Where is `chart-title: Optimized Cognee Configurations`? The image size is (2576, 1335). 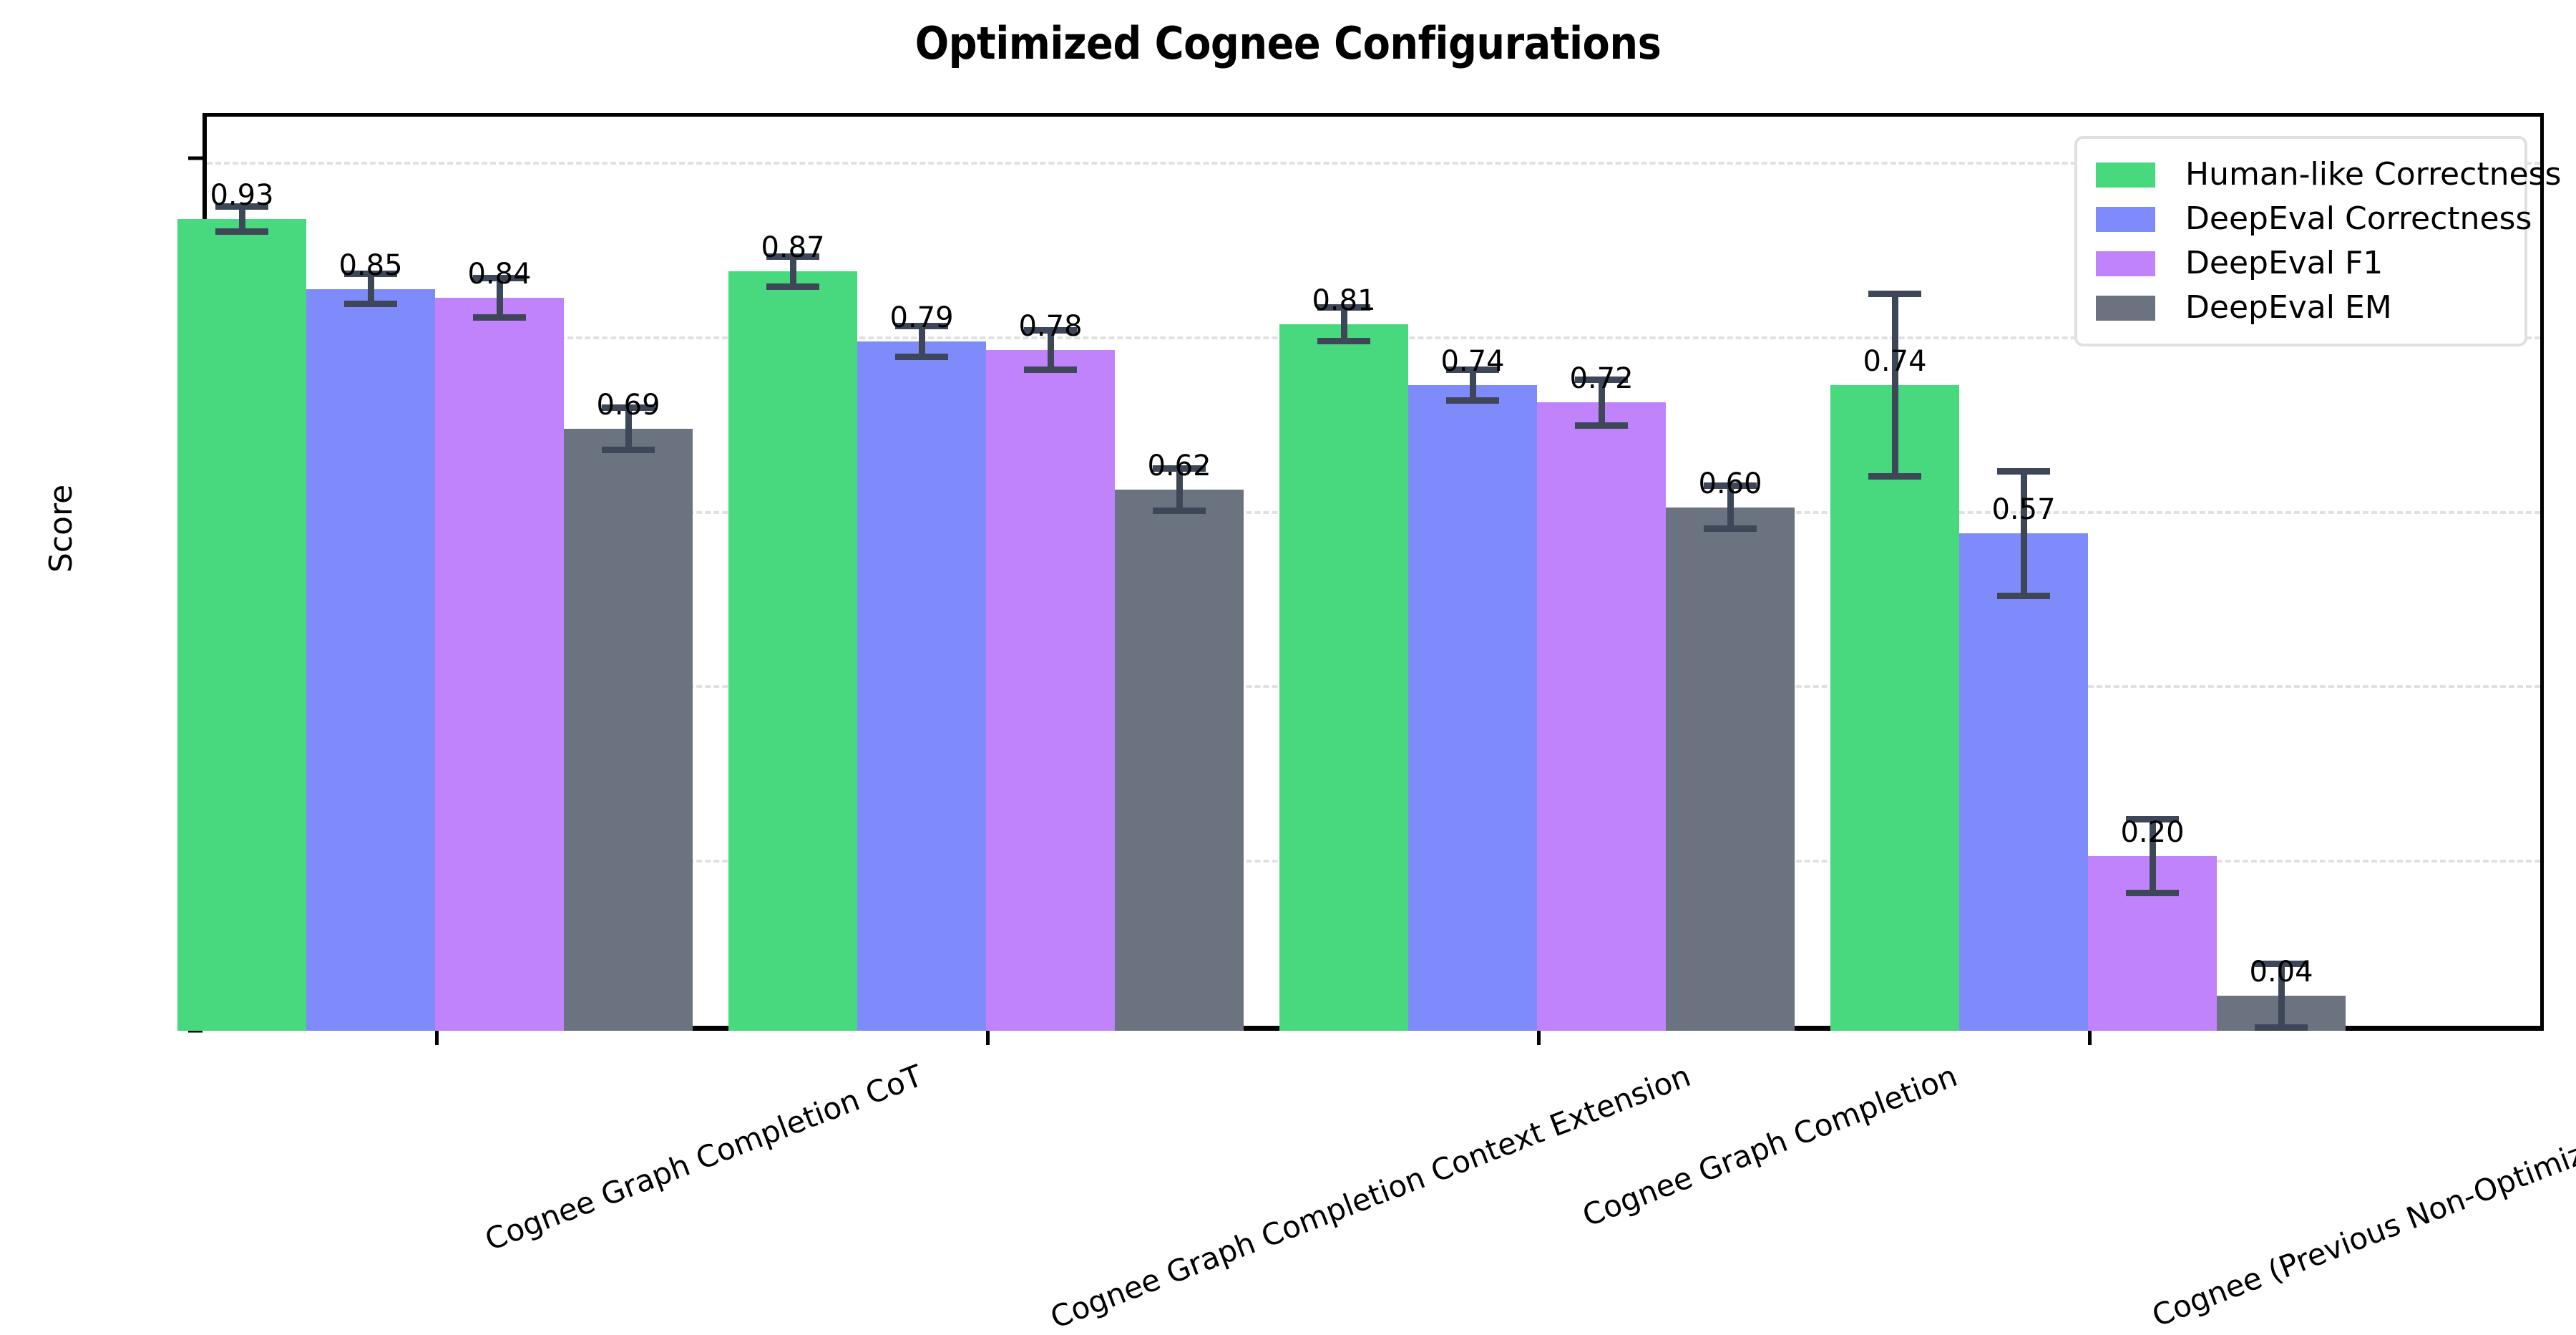
chart-title: Optimized Cognee Configurations is located at coordinates (1288, 43).